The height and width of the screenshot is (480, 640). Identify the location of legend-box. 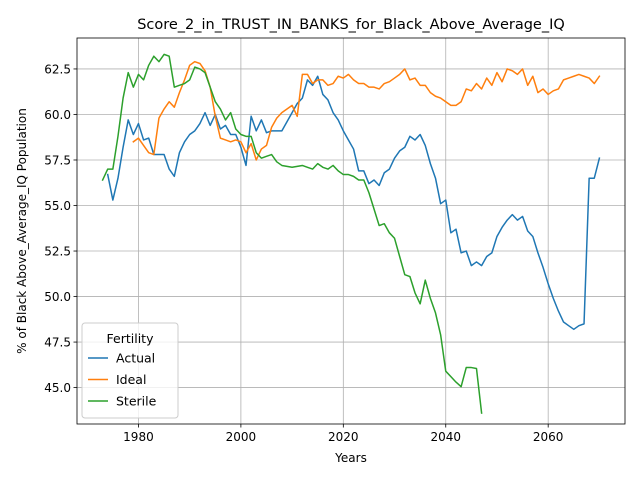
(130, 370).